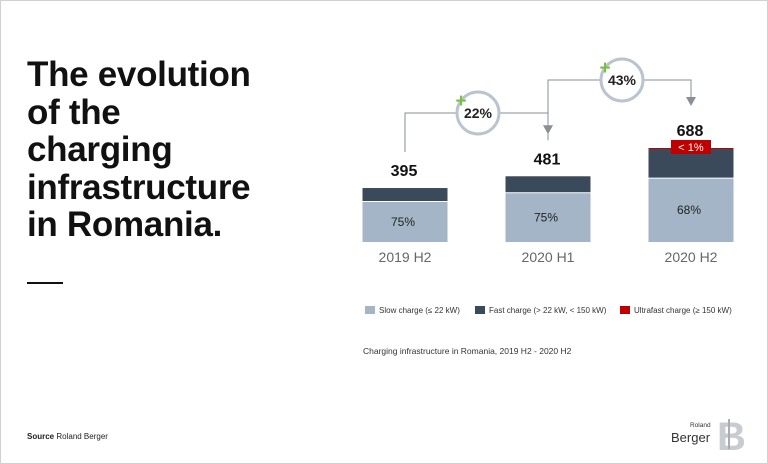 The width and height of the screenshot is (768, 464). Describe the element at coordinates (74, 112) in the screenshot. I see `title-line: of the` at that location.